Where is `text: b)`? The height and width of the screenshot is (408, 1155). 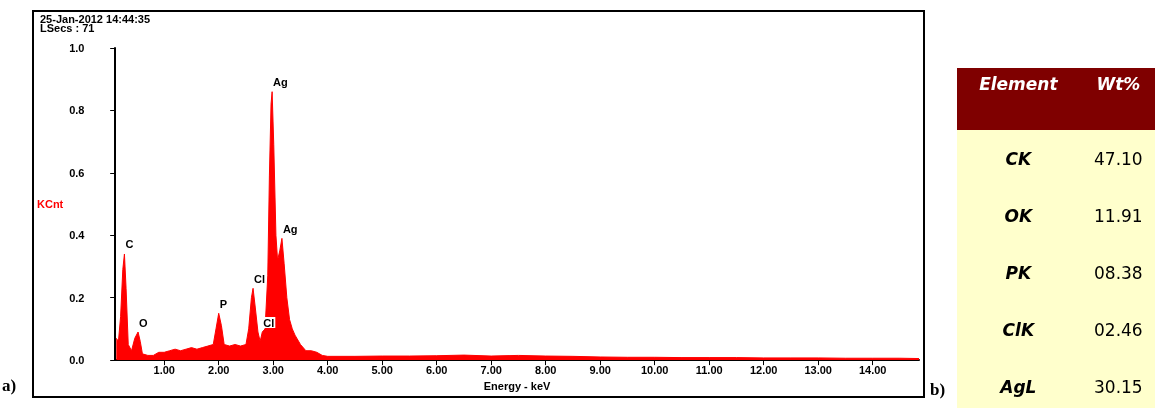
text: b) is located at coordinates (938, 390).